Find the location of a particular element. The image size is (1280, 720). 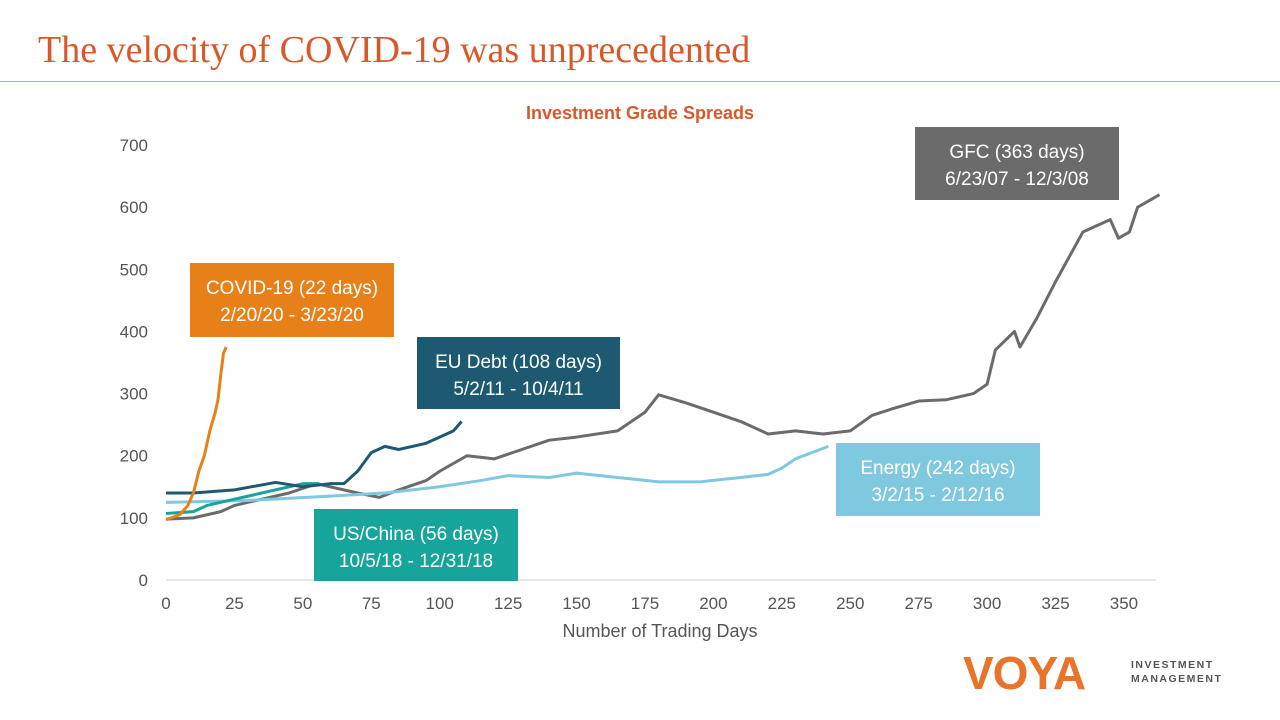

voya-logo: VOYA is located at coordinates (1024, 673).